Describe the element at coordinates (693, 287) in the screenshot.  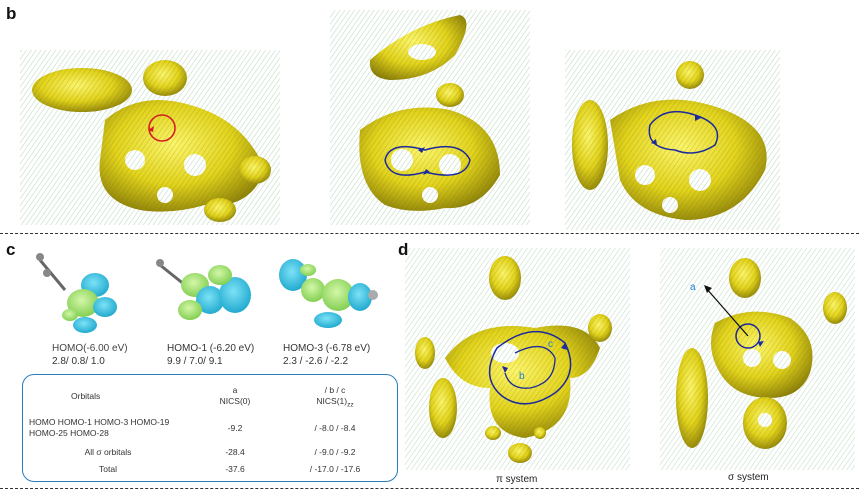
I see `sigma-label-a: a` at that location.